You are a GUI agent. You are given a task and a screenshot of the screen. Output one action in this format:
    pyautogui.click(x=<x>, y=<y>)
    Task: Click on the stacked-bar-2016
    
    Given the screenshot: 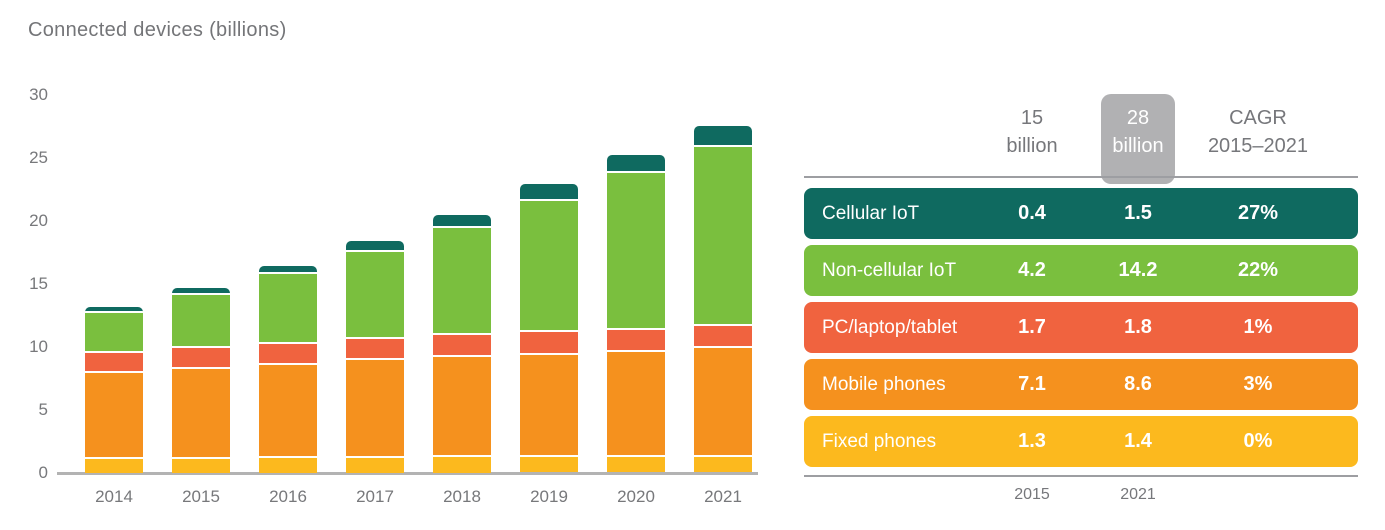 What is the action you would take?
    pyautogui.click(x=288, y=369)
    